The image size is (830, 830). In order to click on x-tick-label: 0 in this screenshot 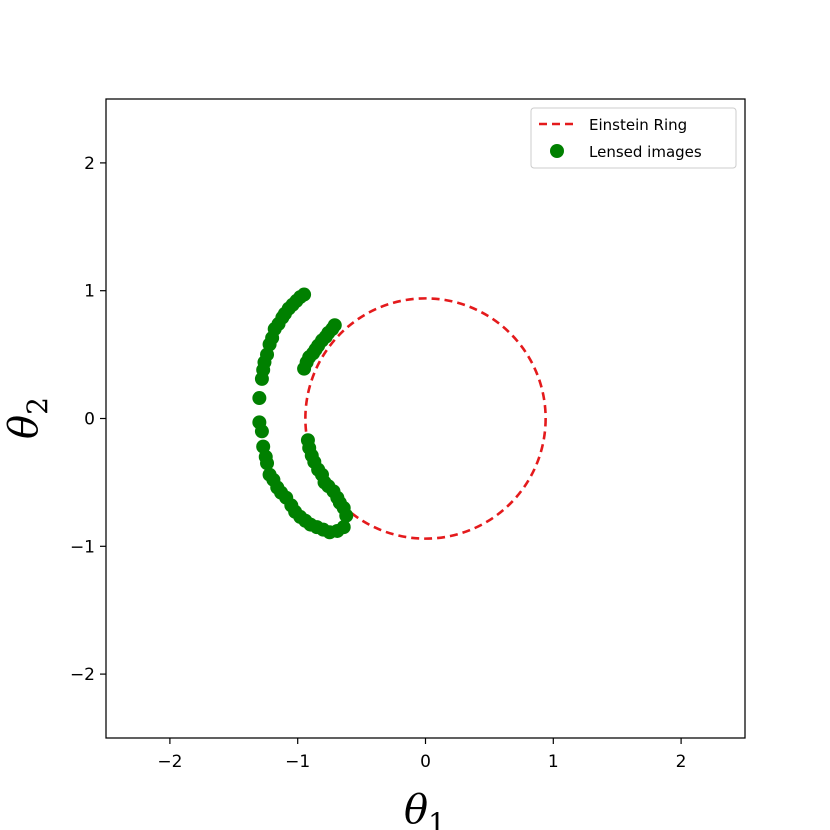, I will do `click(425, 762)`.